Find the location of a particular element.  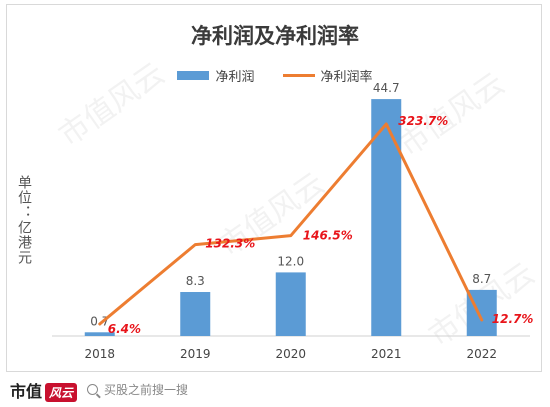

legend: 净利润 净利润率 is located at coordinates (275, 75).